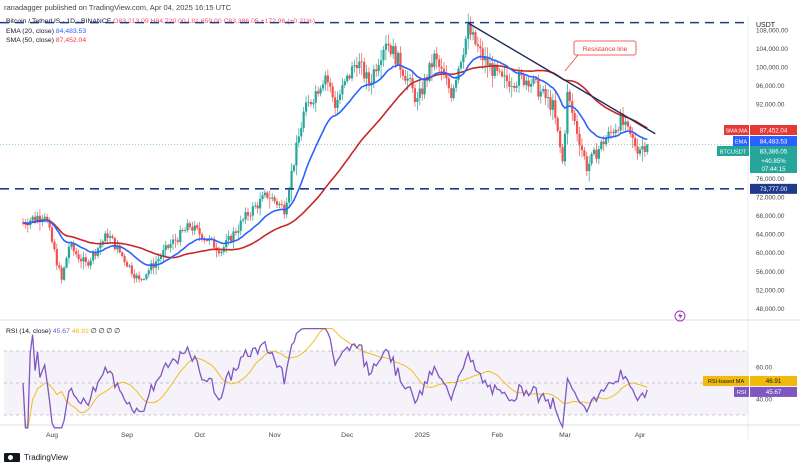  What do you see at coordinates (28, 331) in the screenshot?
I see `rsi-legend-label: RSI (14, close)` at bounding box center [28, 331].